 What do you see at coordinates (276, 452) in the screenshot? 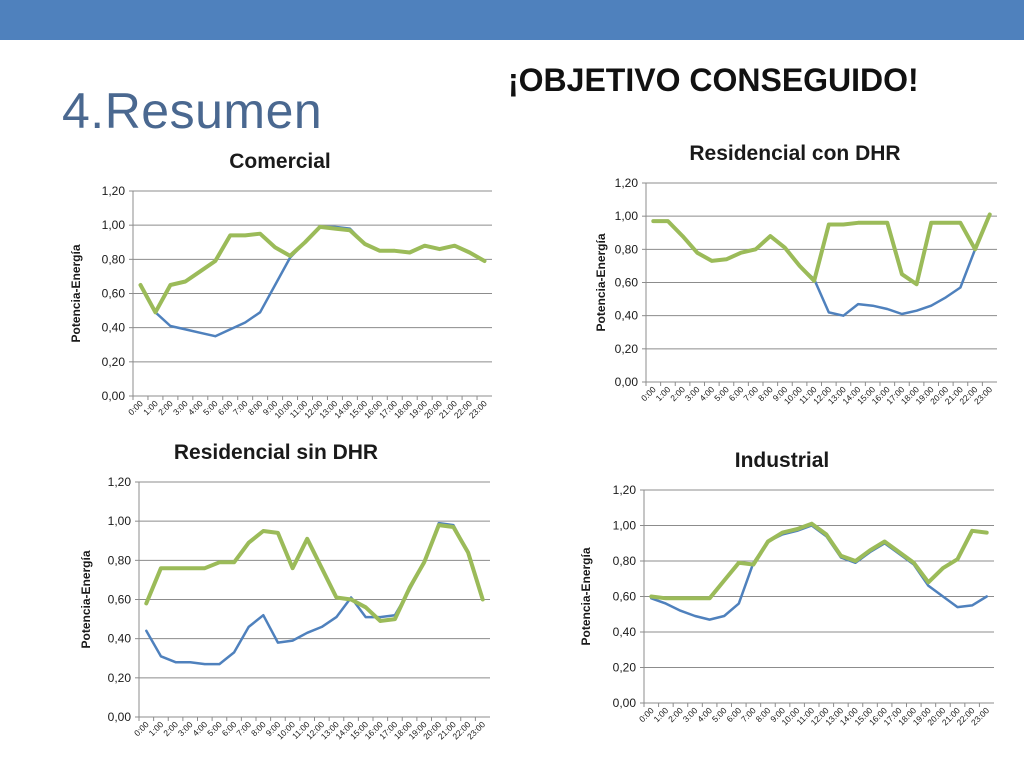
I see `chart-title: Residencial sin DHR` at bounding box center [276, 452].